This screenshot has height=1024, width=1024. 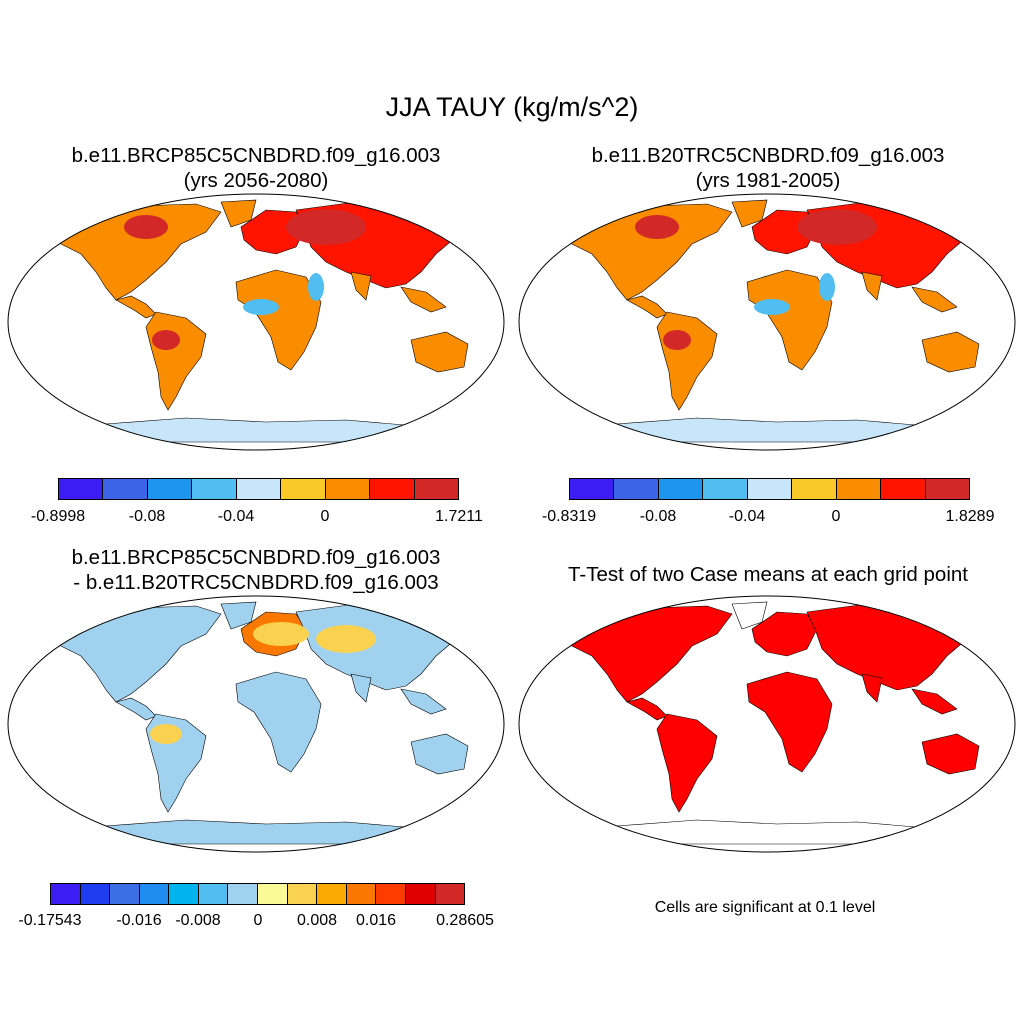 What do you see at coordinates (317, 920) in the screenshot?
I see `colorbar-3-label: 0.008` at bounding box center [317, 920].